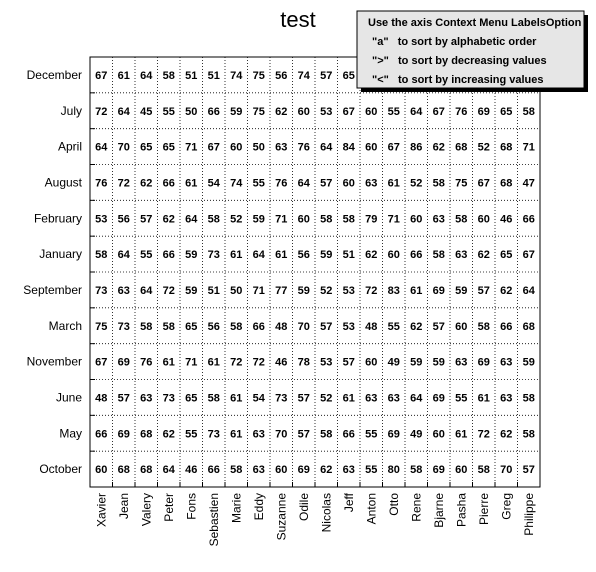  Describe the element at coordinates (64, 182) in the screenshot. I see `y-axis-label: August` at that location.